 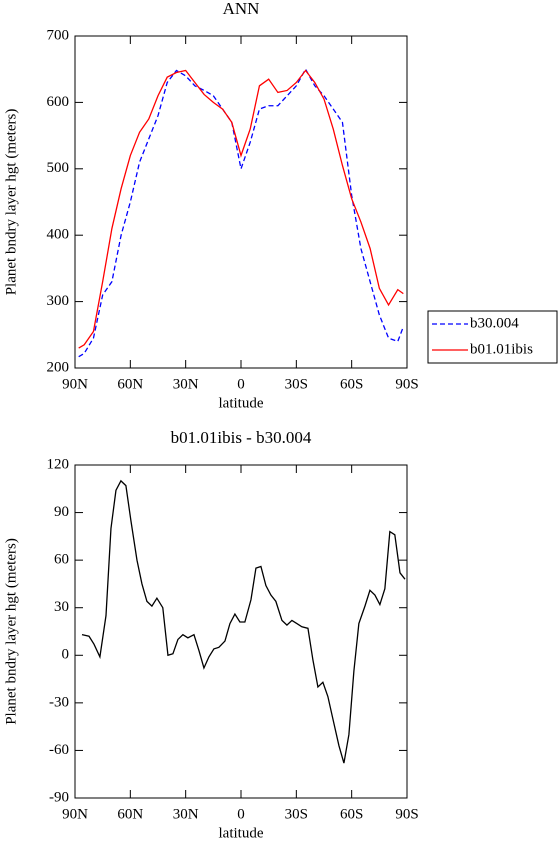 What do you see at coordinates (58, 235) in the screenshot?
I see `y-tick-label: 400` at bounding box center [58, 235].